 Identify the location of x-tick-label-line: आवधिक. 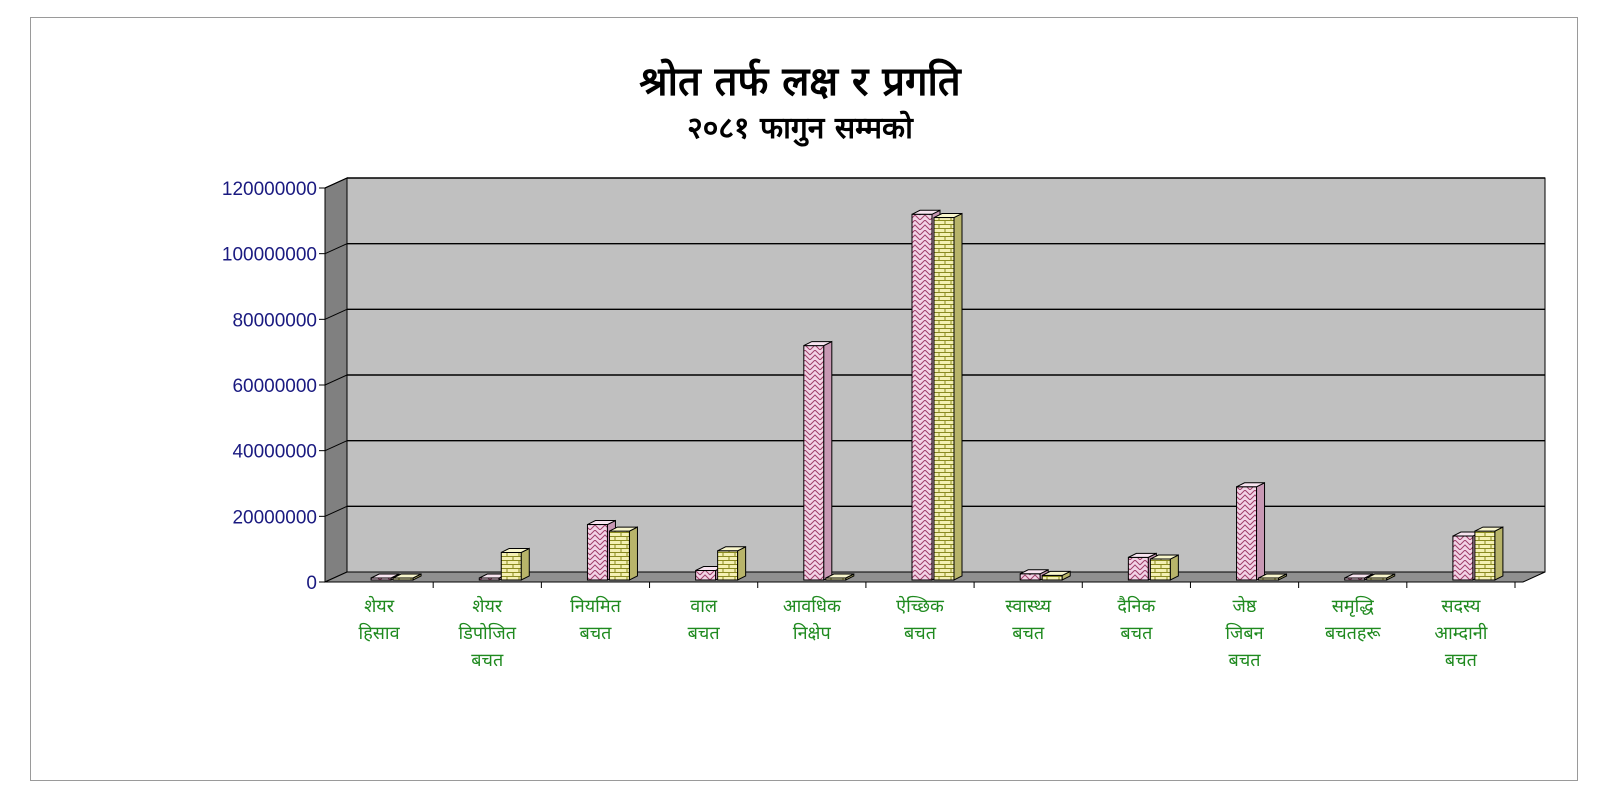
(812, 606).